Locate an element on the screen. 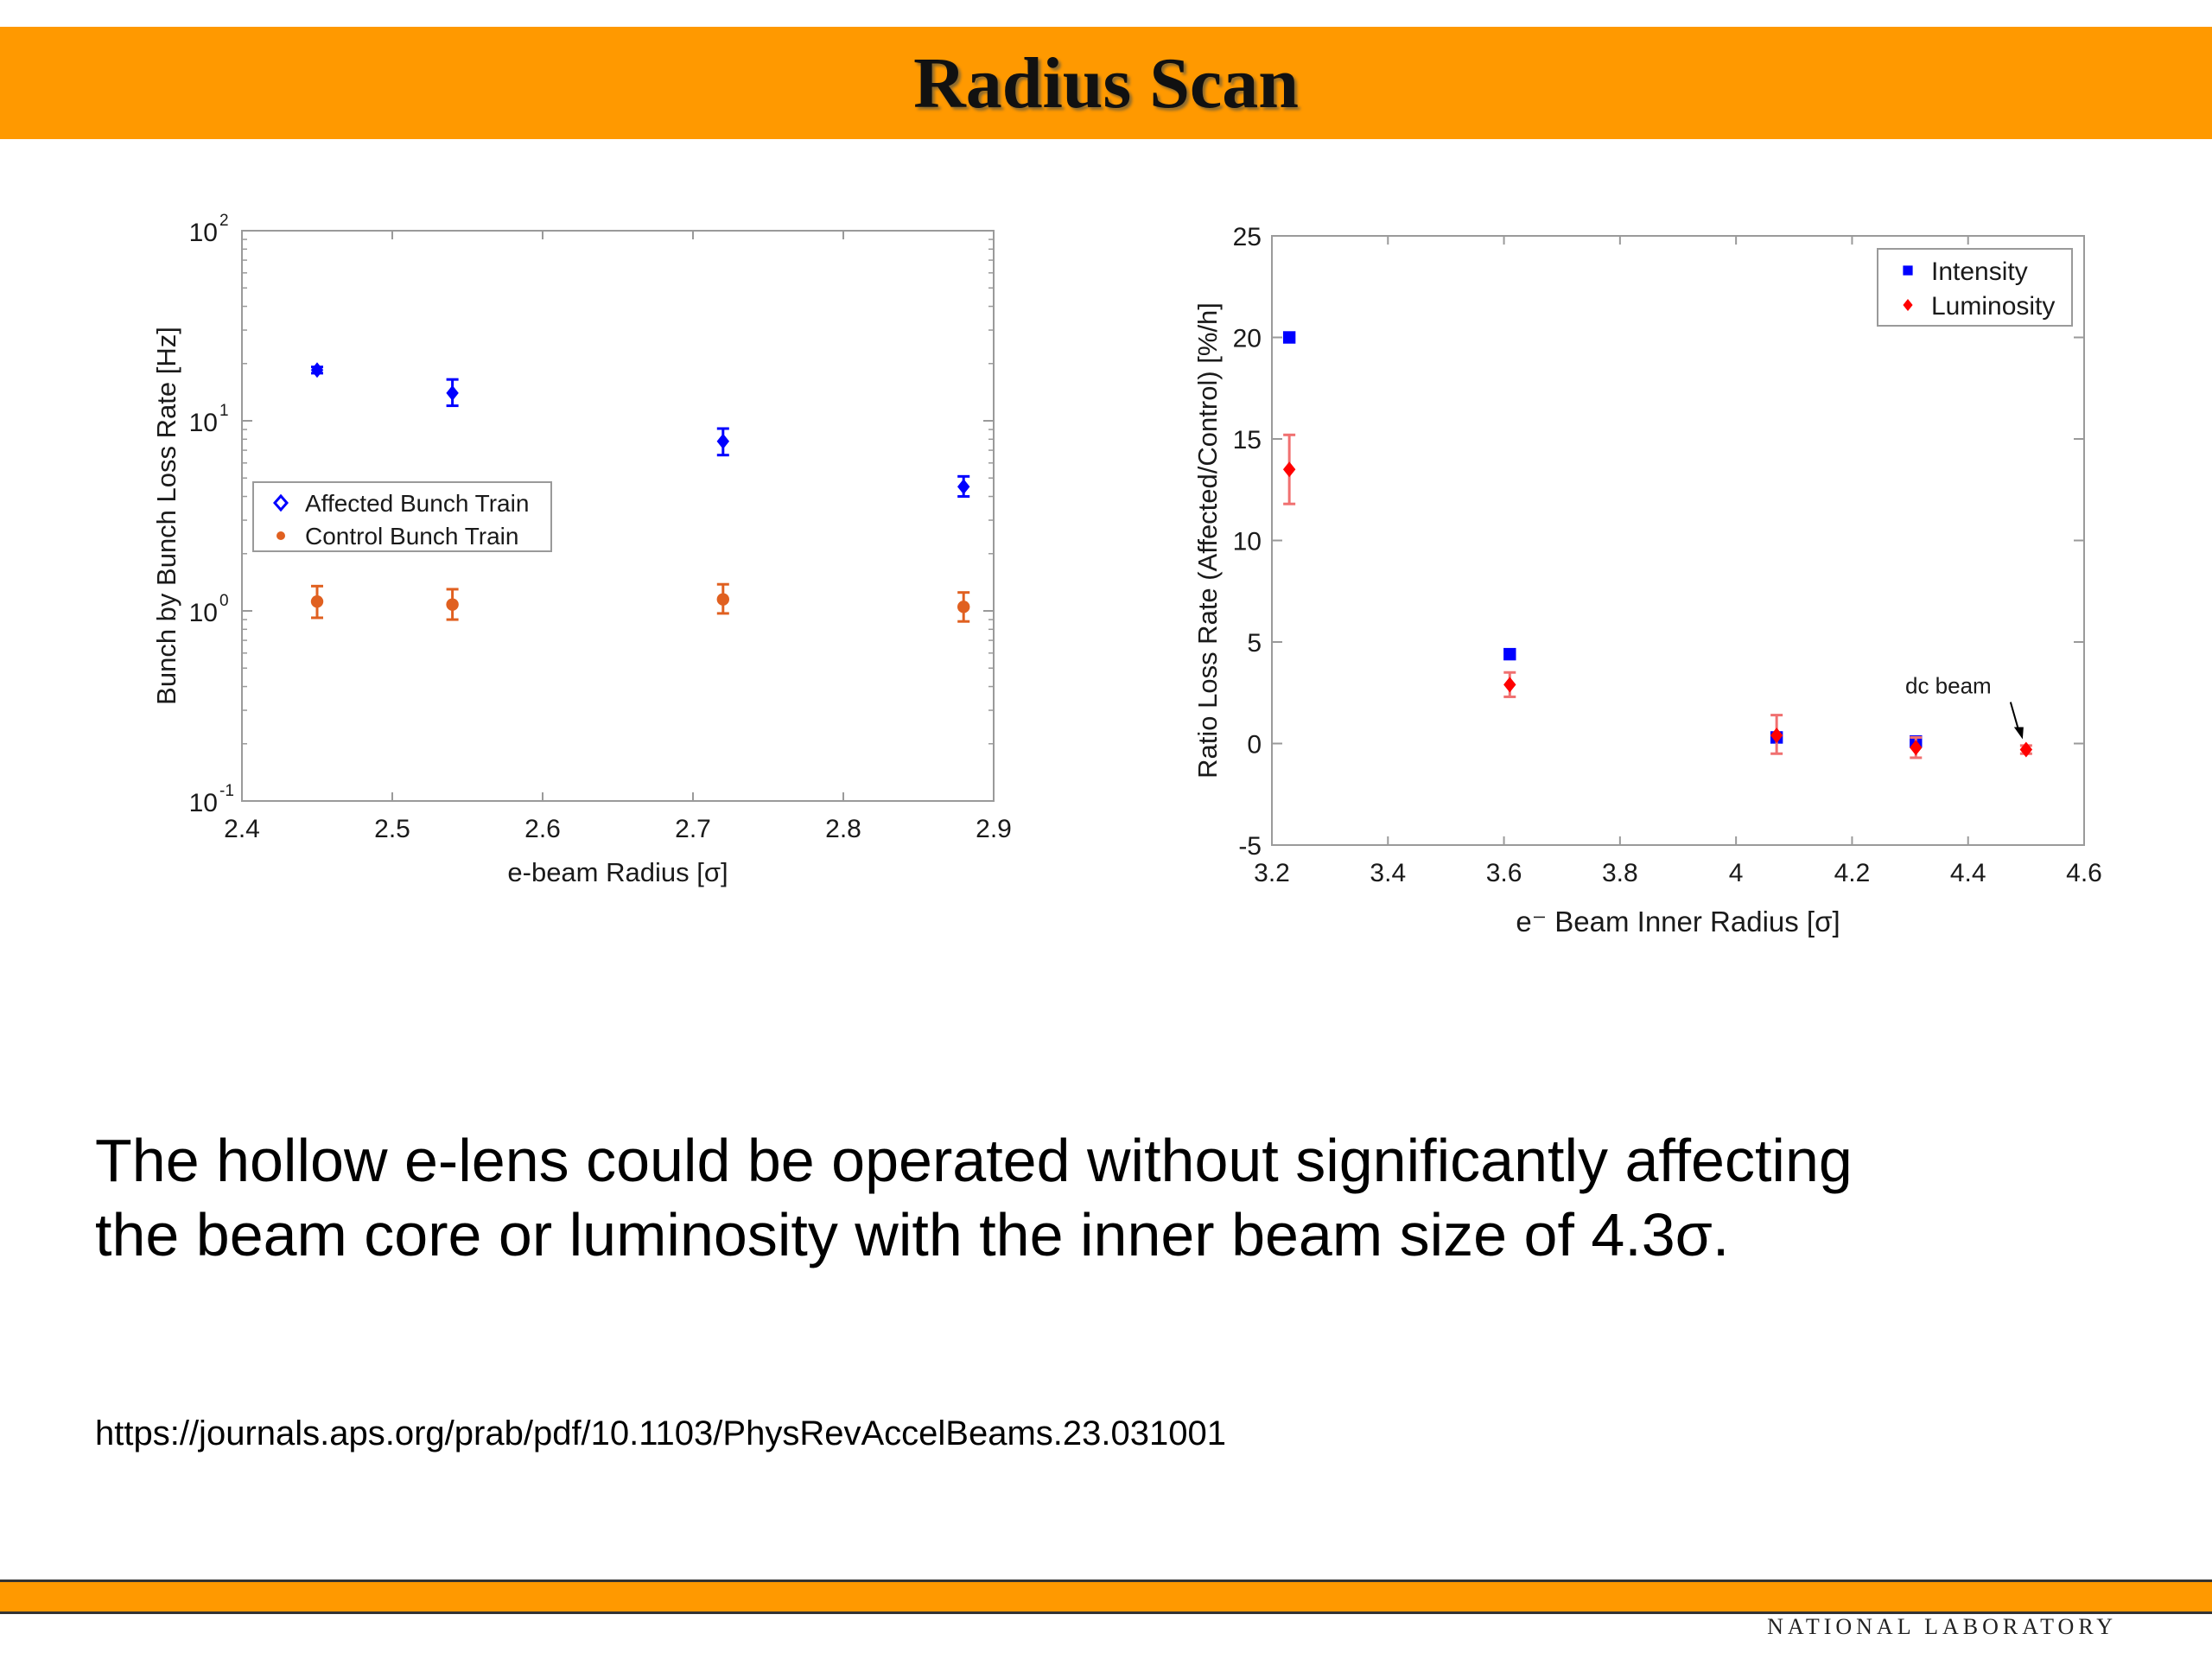 The image size is (2212, 1659). x-tick-label: 3.8 is located at coordinates (1620, 873).